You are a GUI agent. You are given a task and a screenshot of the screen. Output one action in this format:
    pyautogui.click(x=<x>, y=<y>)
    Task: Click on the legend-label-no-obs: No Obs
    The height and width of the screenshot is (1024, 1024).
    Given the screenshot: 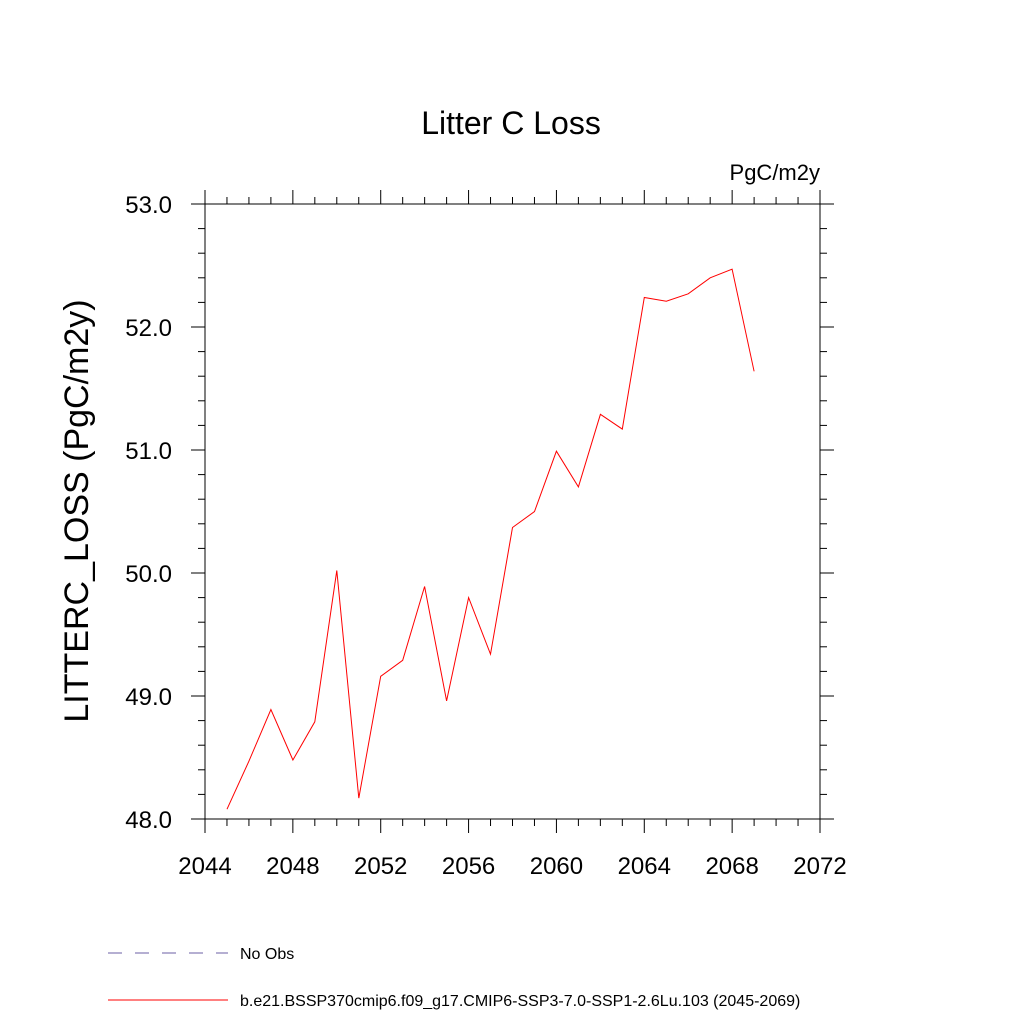 What is the action you would take?
    pyautogui.click(x=267, y=954)
    